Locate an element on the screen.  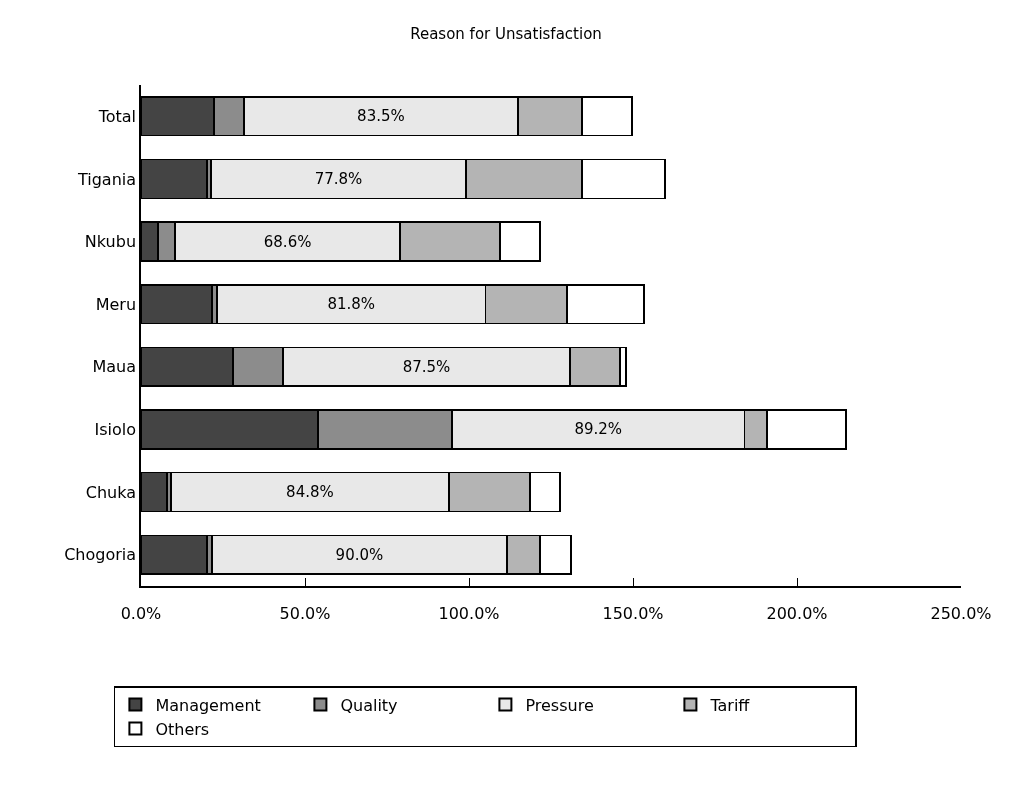
y-tick-label: Meru is located at coordinates (116, 304).